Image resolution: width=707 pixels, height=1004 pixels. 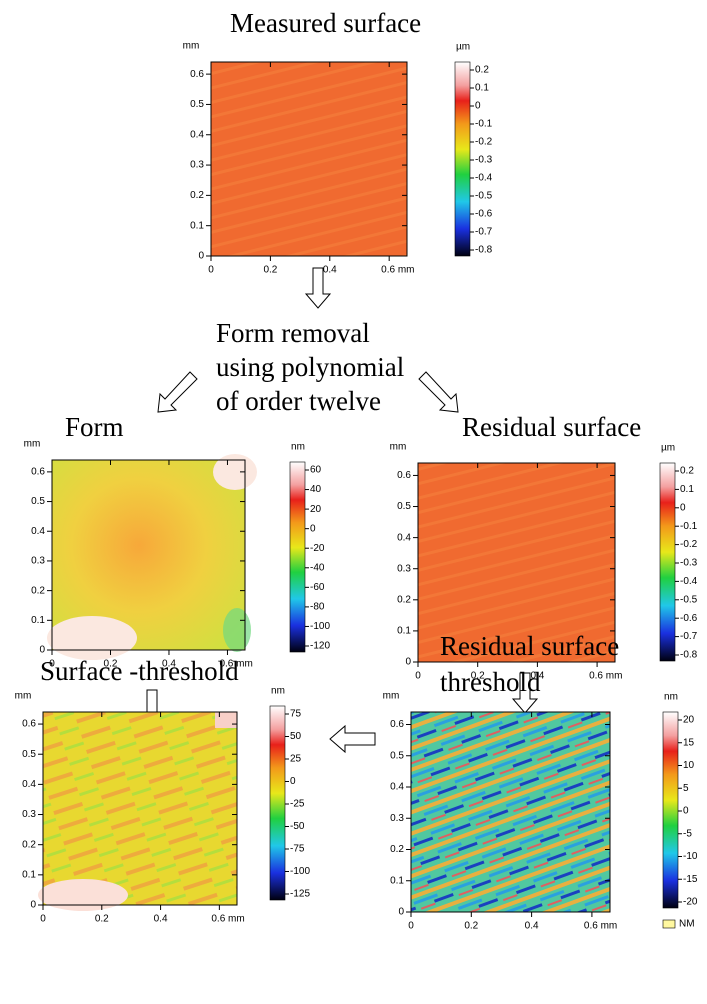 I want to click on colorbar-unit: µm, so click(x=463, y=47).